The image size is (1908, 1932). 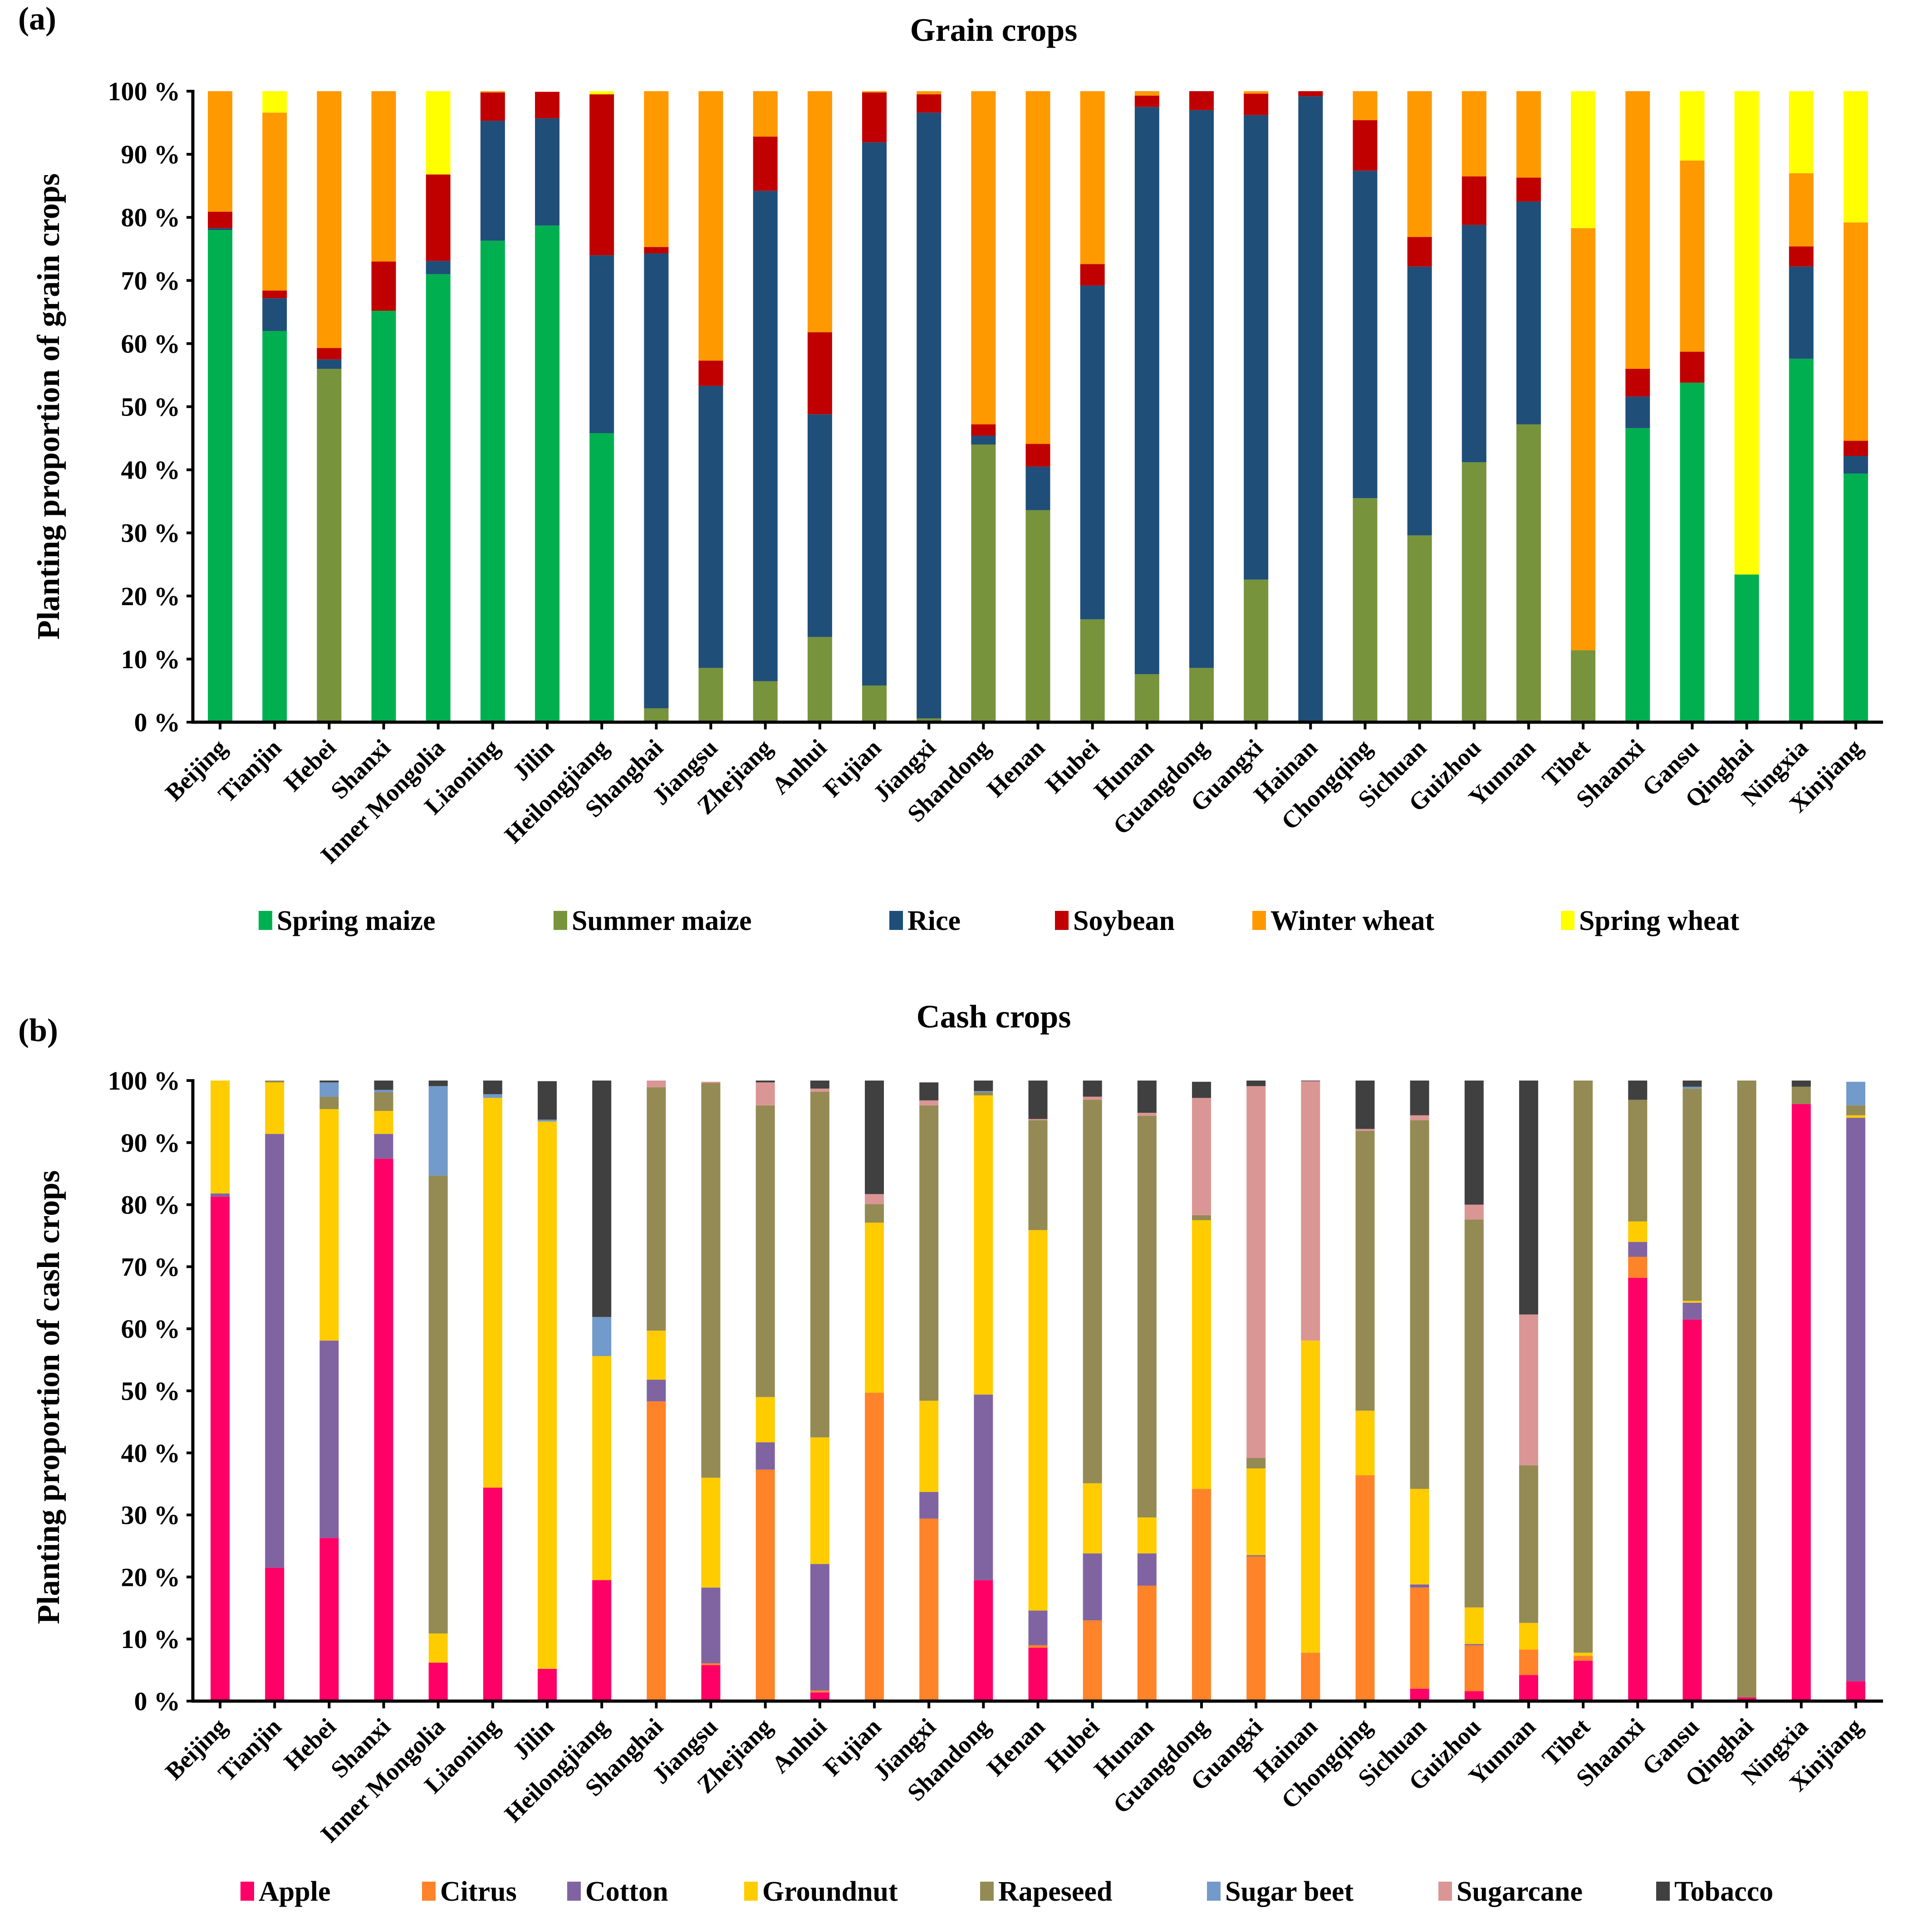 I want to click on bar-stack-tibet, so click(x=1583, y=406).